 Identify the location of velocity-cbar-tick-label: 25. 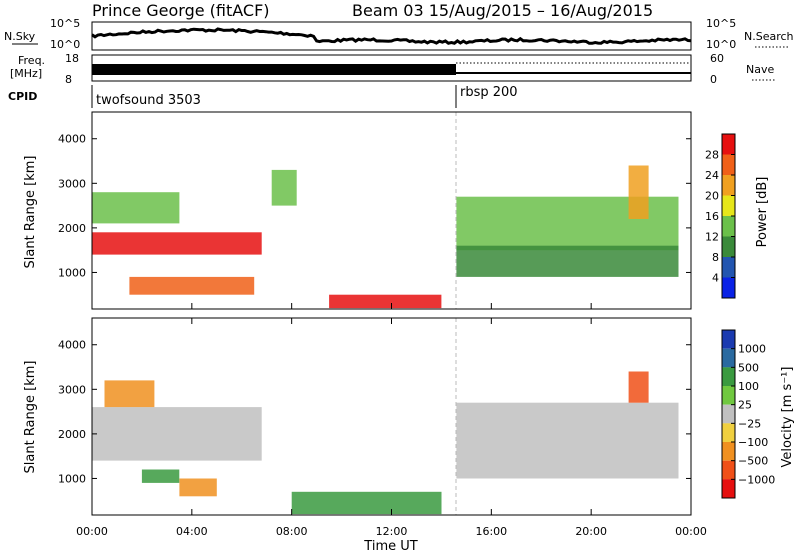
(745, 405).